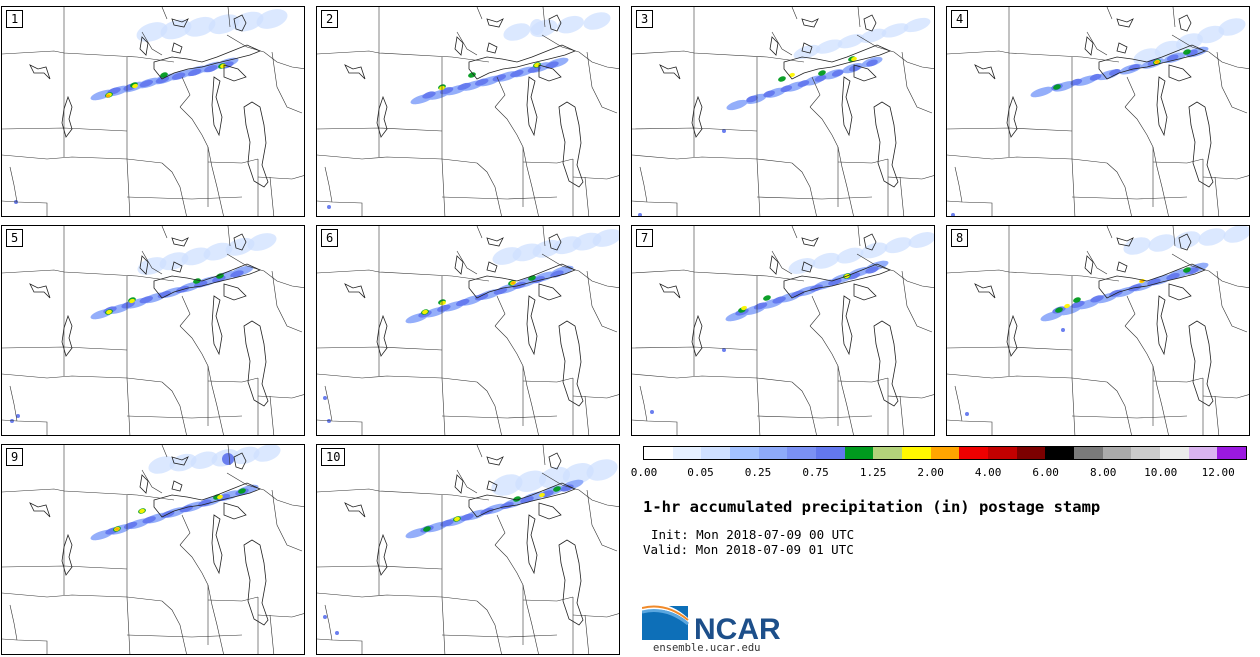 This screenshot has height=657, width=1260. Describe the element at coordinates (153, 330) in the screenshot. I see `ensemble-member-panel: 5` at that location.